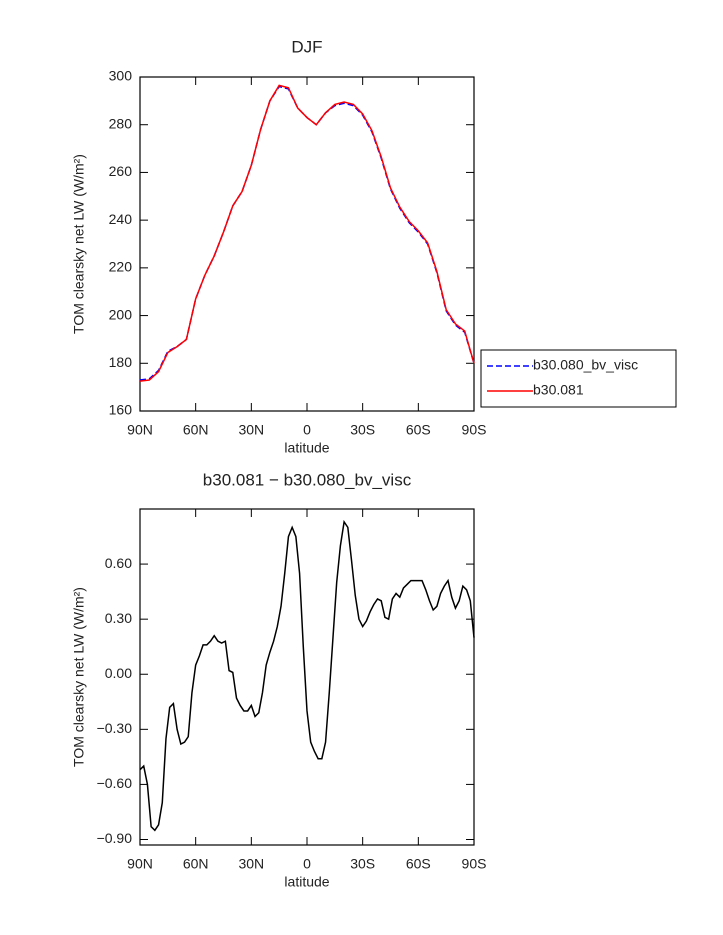  I want to click on y-tick-label: 220, so click(121, 267).